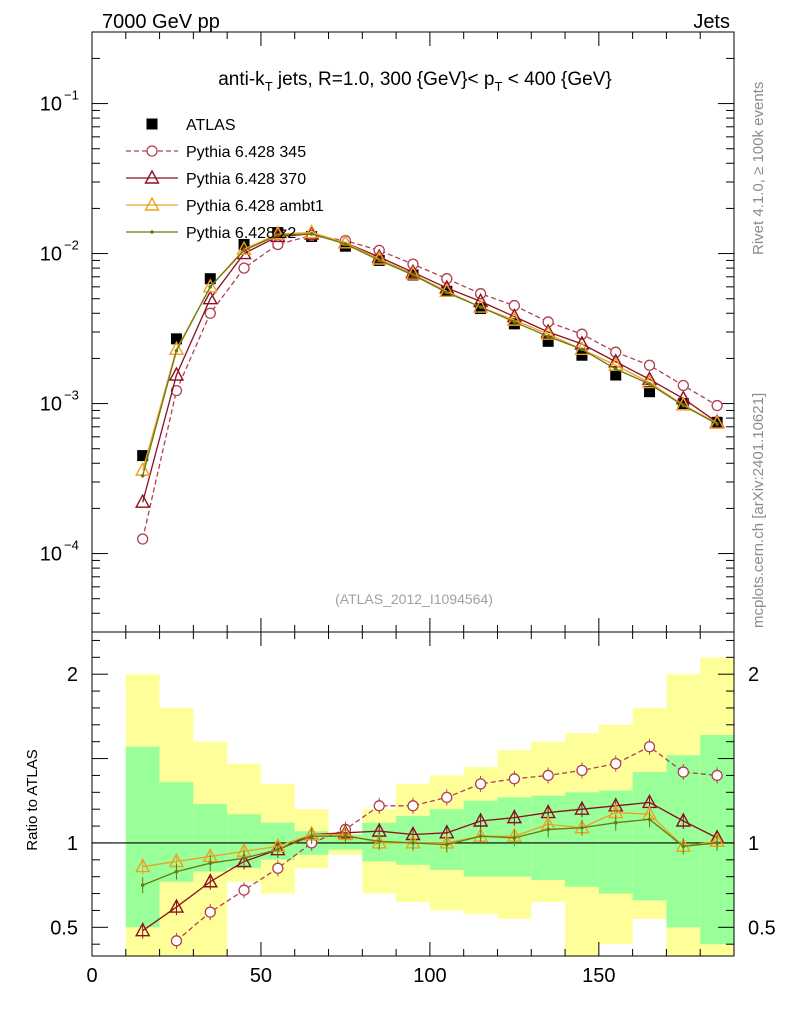 The image size is (786, 1024). I want to click on ratio-y-tick-label: 2, so click(72, 675).